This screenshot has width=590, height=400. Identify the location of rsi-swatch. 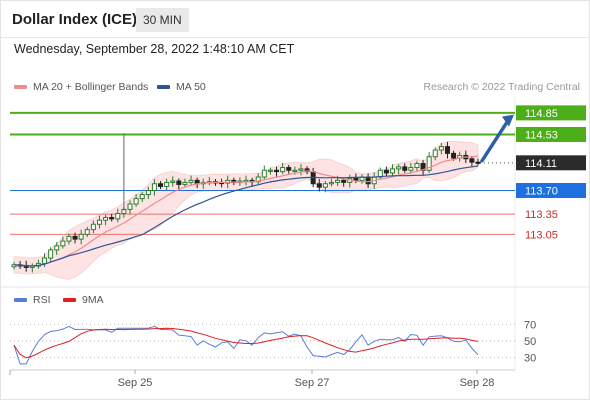
(20, 300).